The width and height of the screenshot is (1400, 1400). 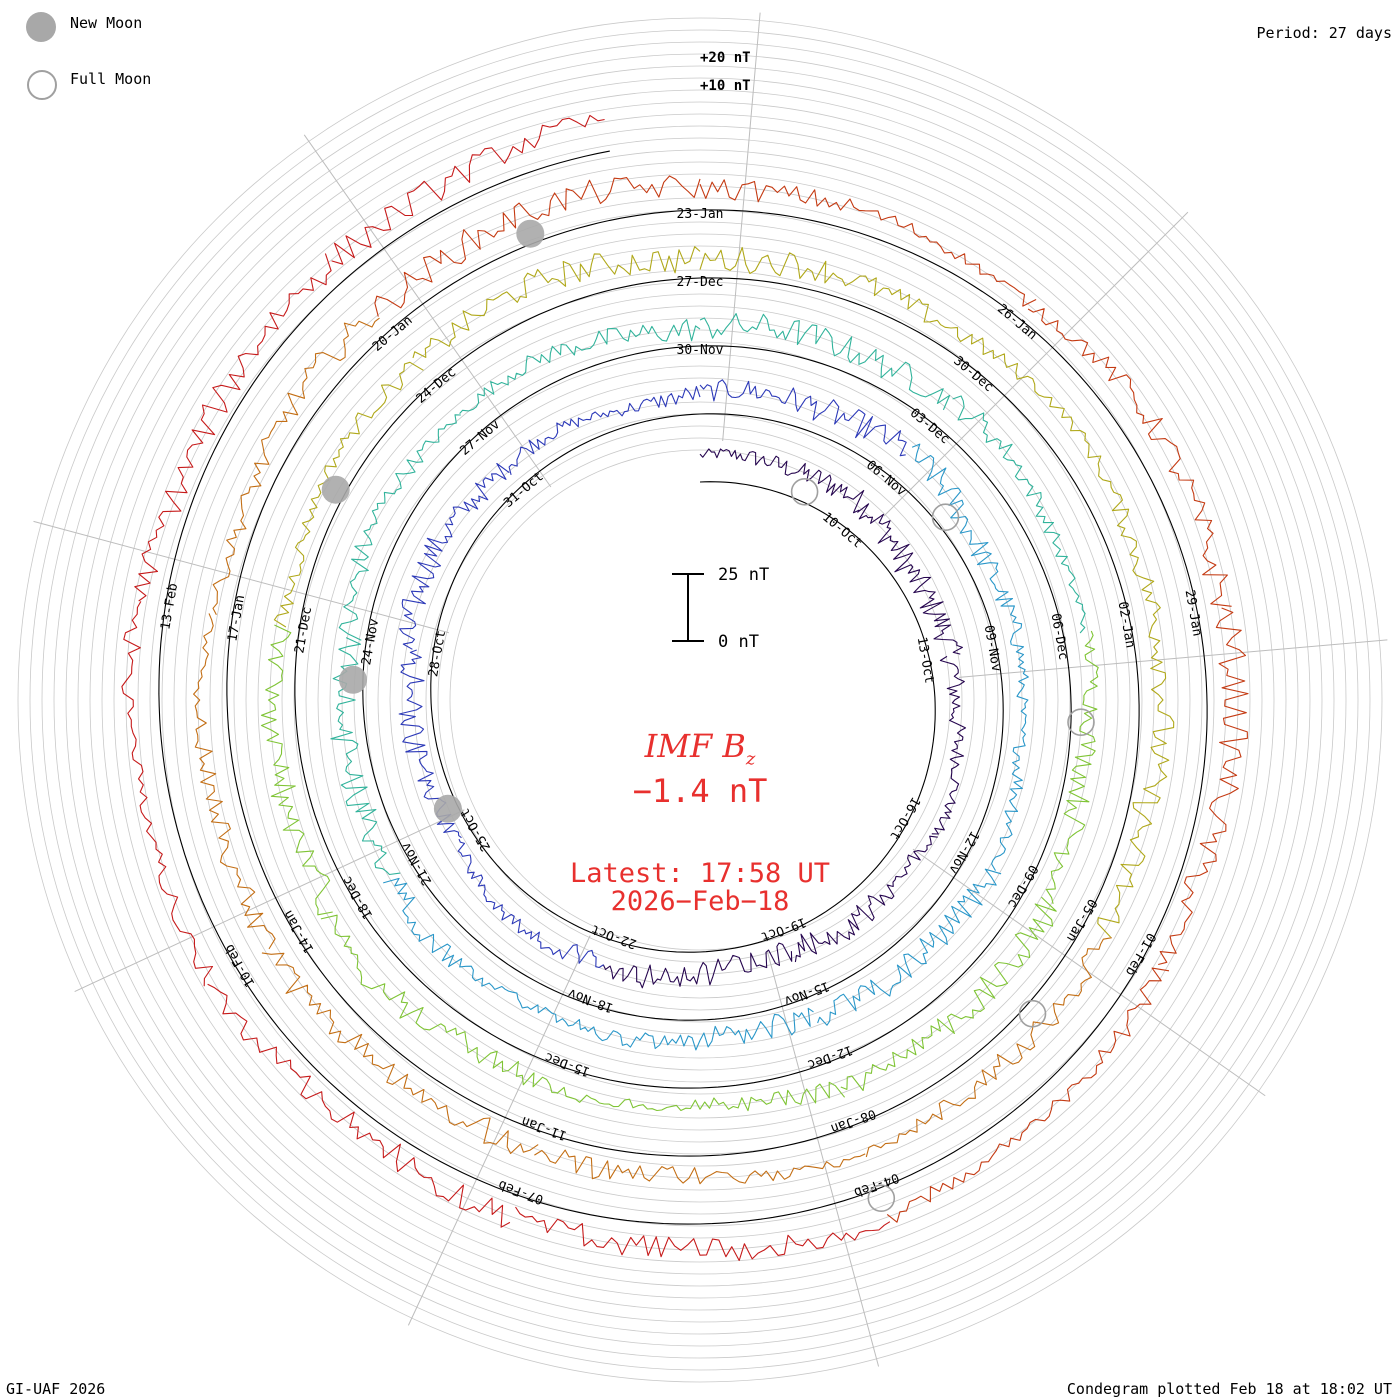 What do you see at coordinates (1229, 1389) in the screenshot?
I see `footer-plotted: Condegram plotted Feb 18 at 18:02 UT` at bounding box center [1229, 1389].